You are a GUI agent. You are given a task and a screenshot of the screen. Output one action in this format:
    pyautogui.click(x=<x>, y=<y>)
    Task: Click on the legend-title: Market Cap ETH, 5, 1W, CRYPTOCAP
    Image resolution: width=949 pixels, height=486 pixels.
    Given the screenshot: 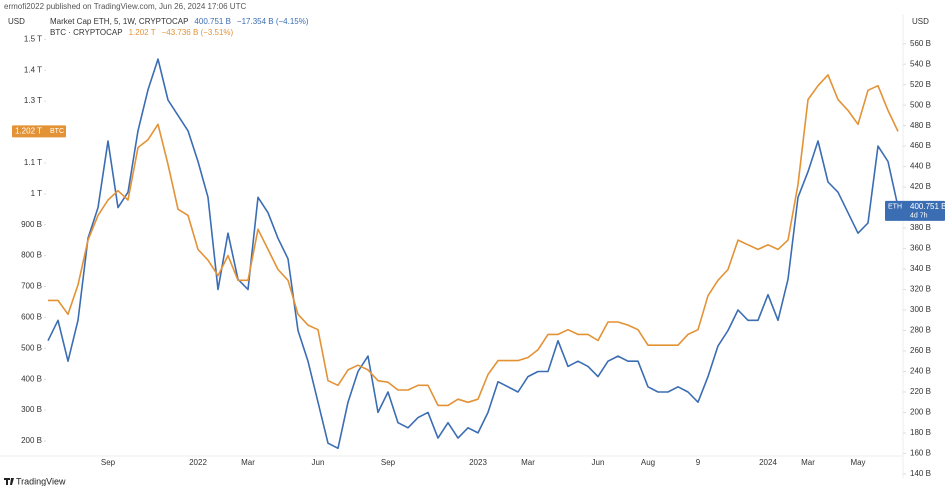 What is the action you would take?
    pyautogui.click(x=119, y=21)
    